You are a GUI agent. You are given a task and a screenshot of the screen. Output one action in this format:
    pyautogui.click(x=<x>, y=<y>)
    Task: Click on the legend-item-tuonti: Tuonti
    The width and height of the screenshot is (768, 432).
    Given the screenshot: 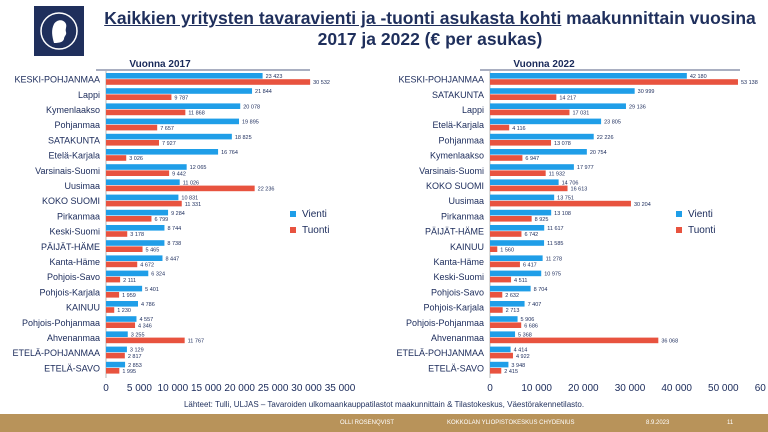 What is the action you would take?
    pyautogui.click(x=309, y=230)
    